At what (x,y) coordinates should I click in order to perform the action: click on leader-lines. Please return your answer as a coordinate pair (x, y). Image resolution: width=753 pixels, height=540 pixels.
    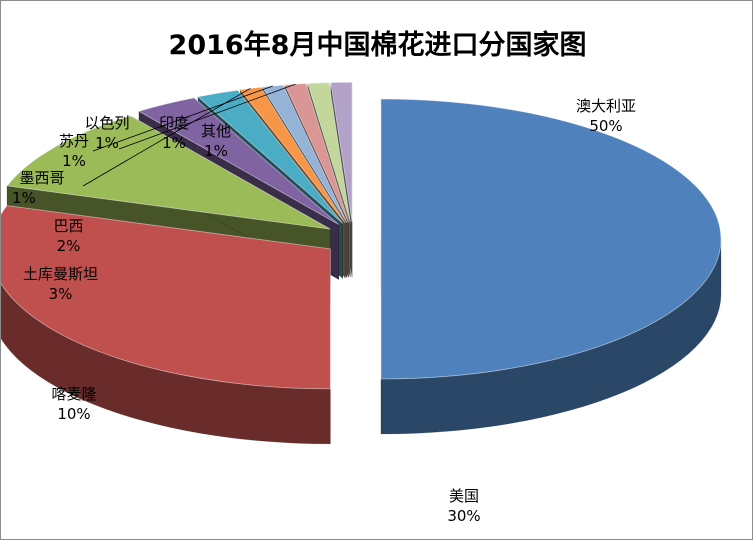
    Looking at the image, I should click on (189, 135).